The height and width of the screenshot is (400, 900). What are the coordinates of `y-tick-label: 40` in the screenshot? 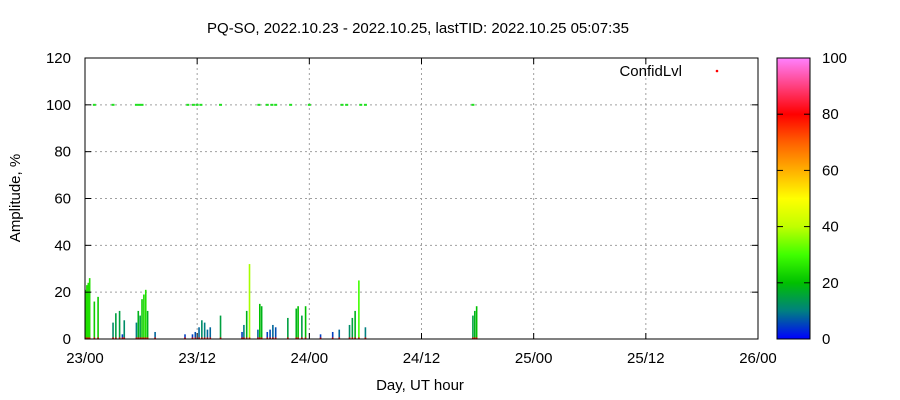 It's located at (62, 245).